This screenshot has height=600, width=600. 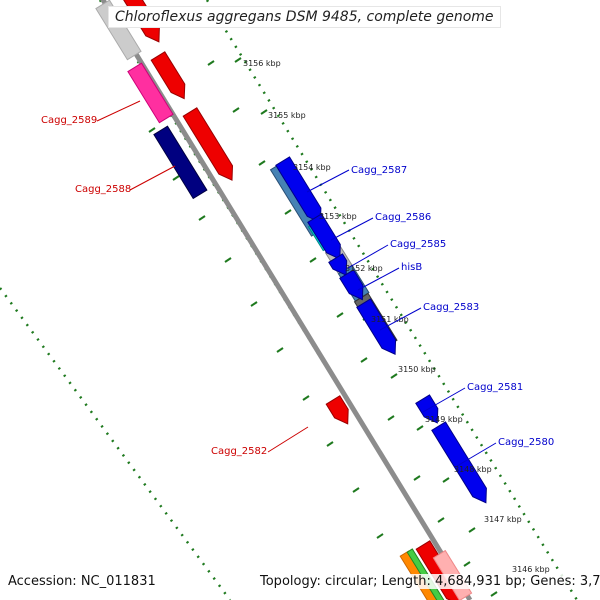 I want to click on forward-gene-label: Cagg_2587, so click(x=379, y=170).